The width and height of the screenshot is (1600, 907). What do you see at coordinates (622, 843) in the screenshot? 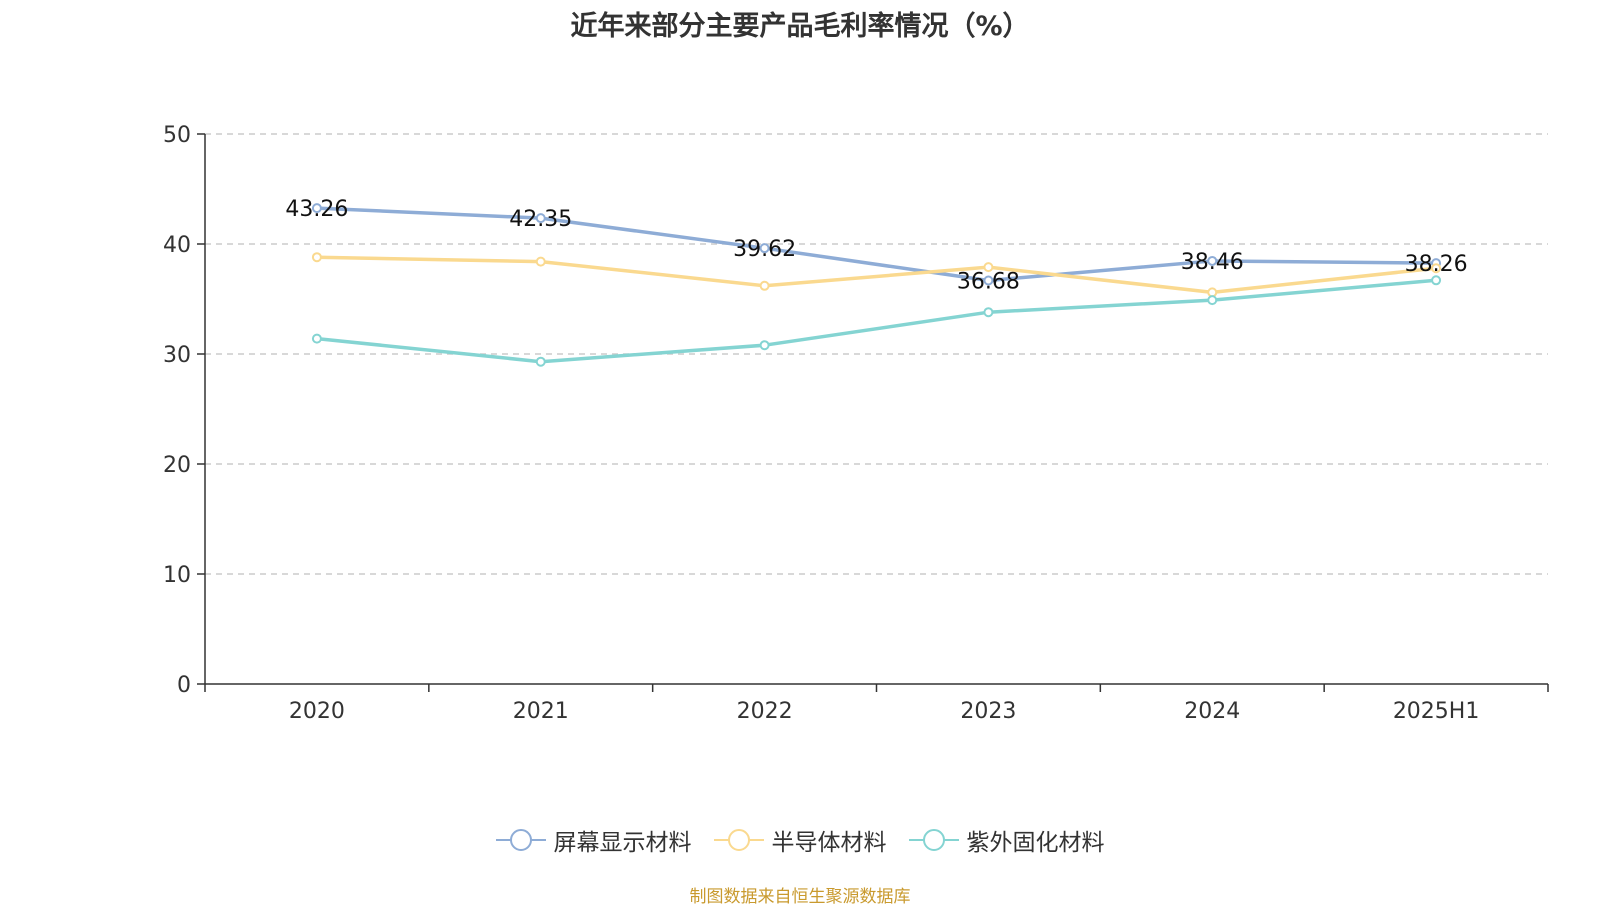
I see `legend-label-display-materials: 屏幕显示材料` at bounding box center [622, 843].